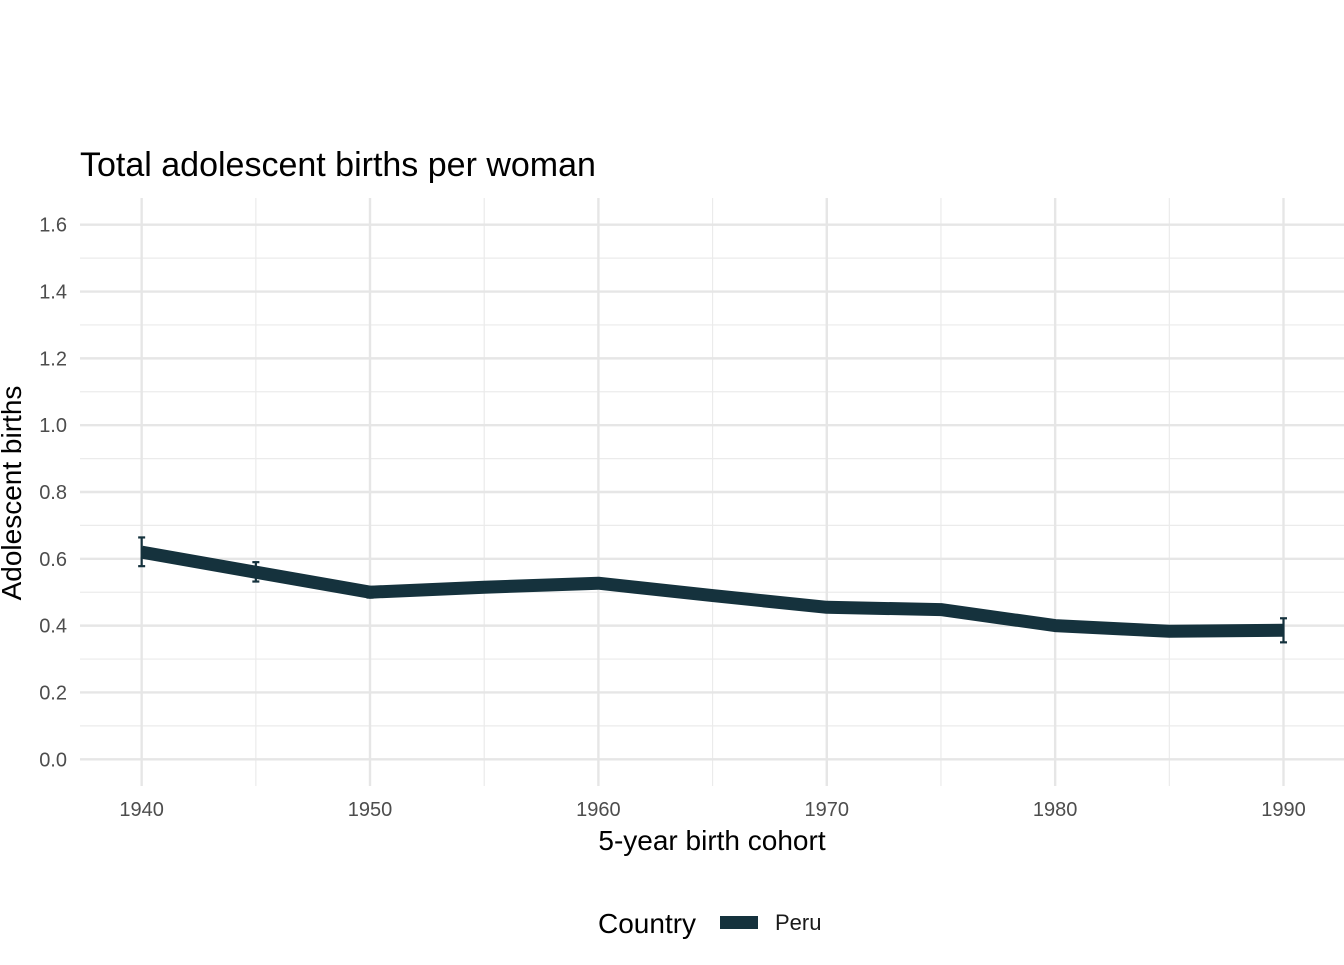 This screenshot has width=1344, height=965. What do you see at coordinates (1055, 810) in the screenshot?
I see `x-tick-label: 1980` at bounding box center [1055, 810].